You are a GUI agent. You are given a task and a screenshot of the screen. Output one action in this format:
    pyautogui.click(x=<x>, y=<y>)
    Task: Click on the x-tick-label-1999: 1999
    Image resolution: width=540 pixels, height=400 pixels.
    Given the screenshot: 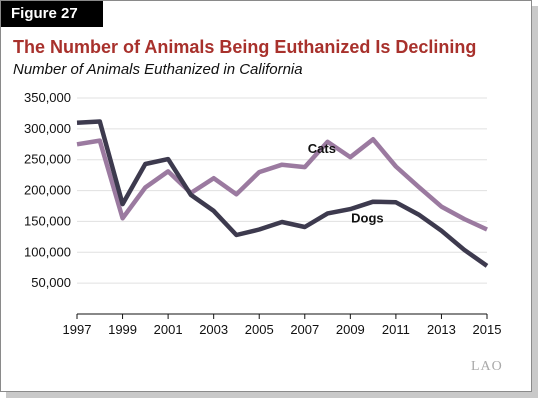 What is the action you would take?
    pyautogui.click(x=122, y=329)
    